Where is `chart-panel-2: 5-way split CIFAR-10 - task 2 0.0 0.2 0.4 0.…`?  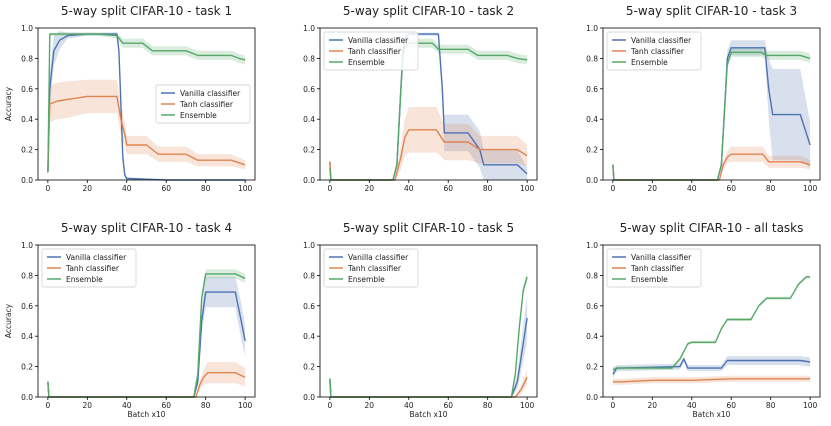
chart-panel-2: 5-way split CIFAR-10 - task 2 0.0 0.2 0.4 0.… is located at coordinates (420, 98).